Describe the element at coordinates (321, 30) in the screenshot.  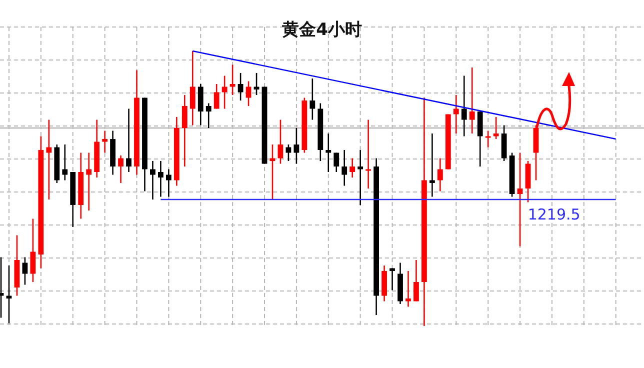
I see `chart-title: 黄金4小时` at that location.